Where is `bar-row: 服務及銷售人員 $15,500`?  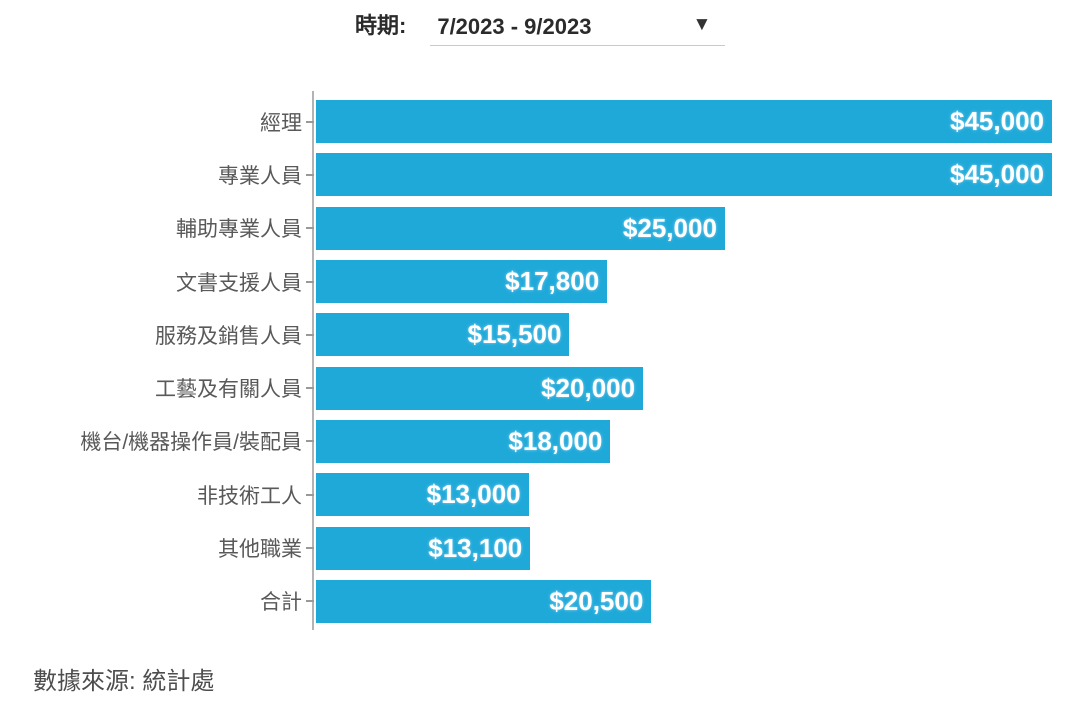
bar-row: 服務及銷售人員 $15,500 is located at coordinates (541, 334).